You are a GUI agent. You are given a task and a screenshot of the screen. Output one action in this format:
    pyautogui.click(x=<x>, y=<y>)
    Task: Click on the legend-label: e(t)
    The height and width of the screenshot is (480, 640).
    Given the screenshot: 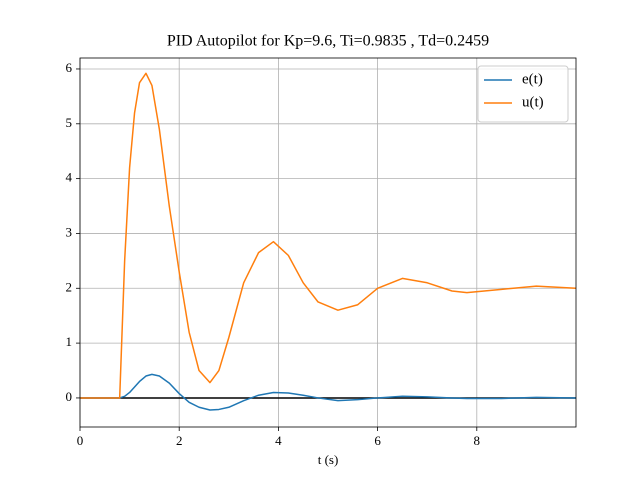 What is the action you would take?
    pyautogui.click(x=532, y=79)
    